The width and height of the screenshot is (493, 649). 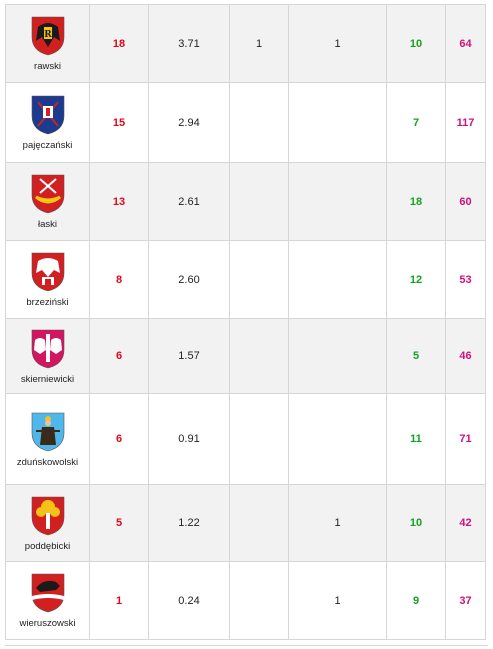 I want to click on value-col7: 53, so click(x=465, y=279).